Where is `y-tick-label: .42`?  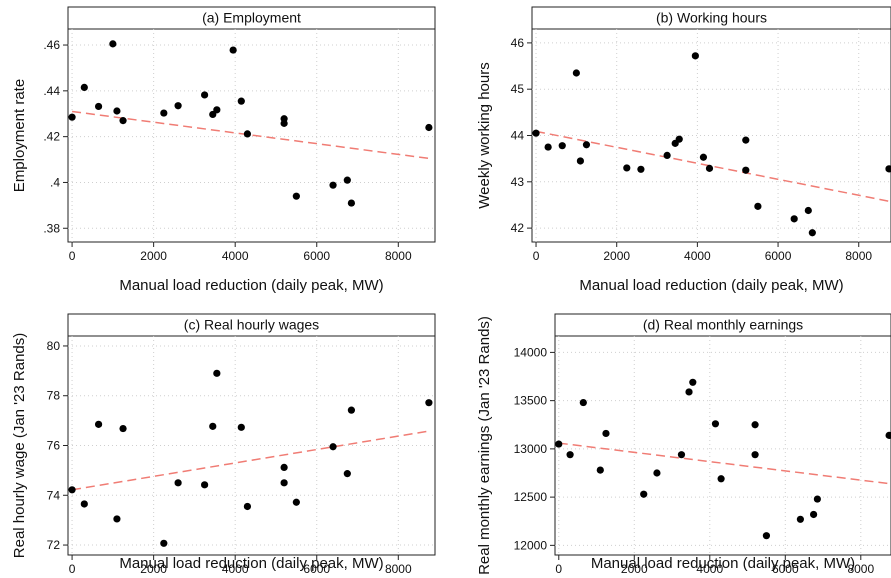
y-tick-label: .42 is located at coordinates (51, 137).